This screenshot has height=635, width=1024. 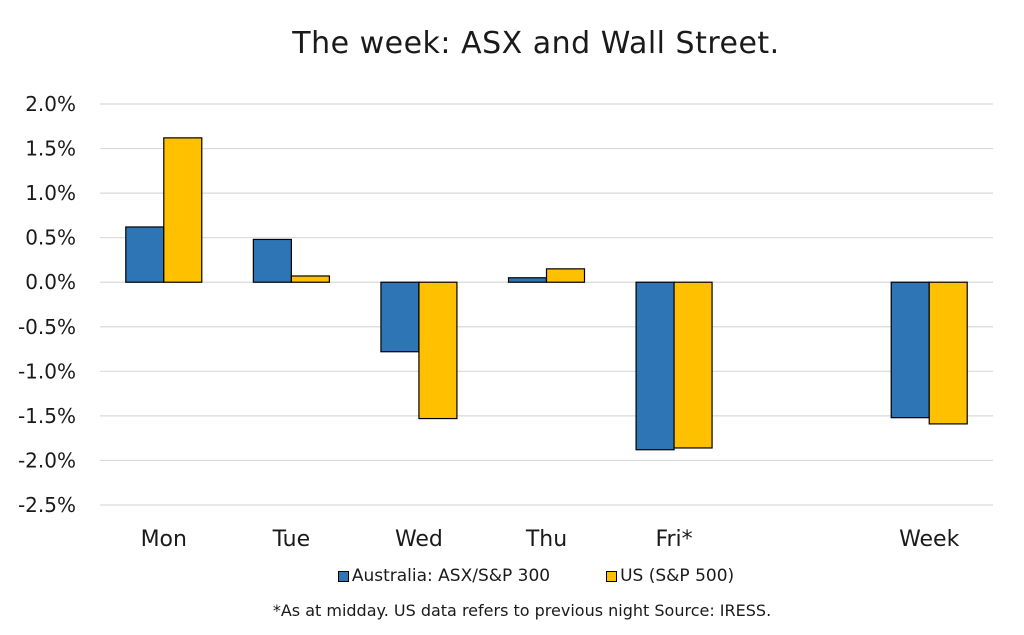 I want to click on bar-australia-week, so click(x=910, y=350).